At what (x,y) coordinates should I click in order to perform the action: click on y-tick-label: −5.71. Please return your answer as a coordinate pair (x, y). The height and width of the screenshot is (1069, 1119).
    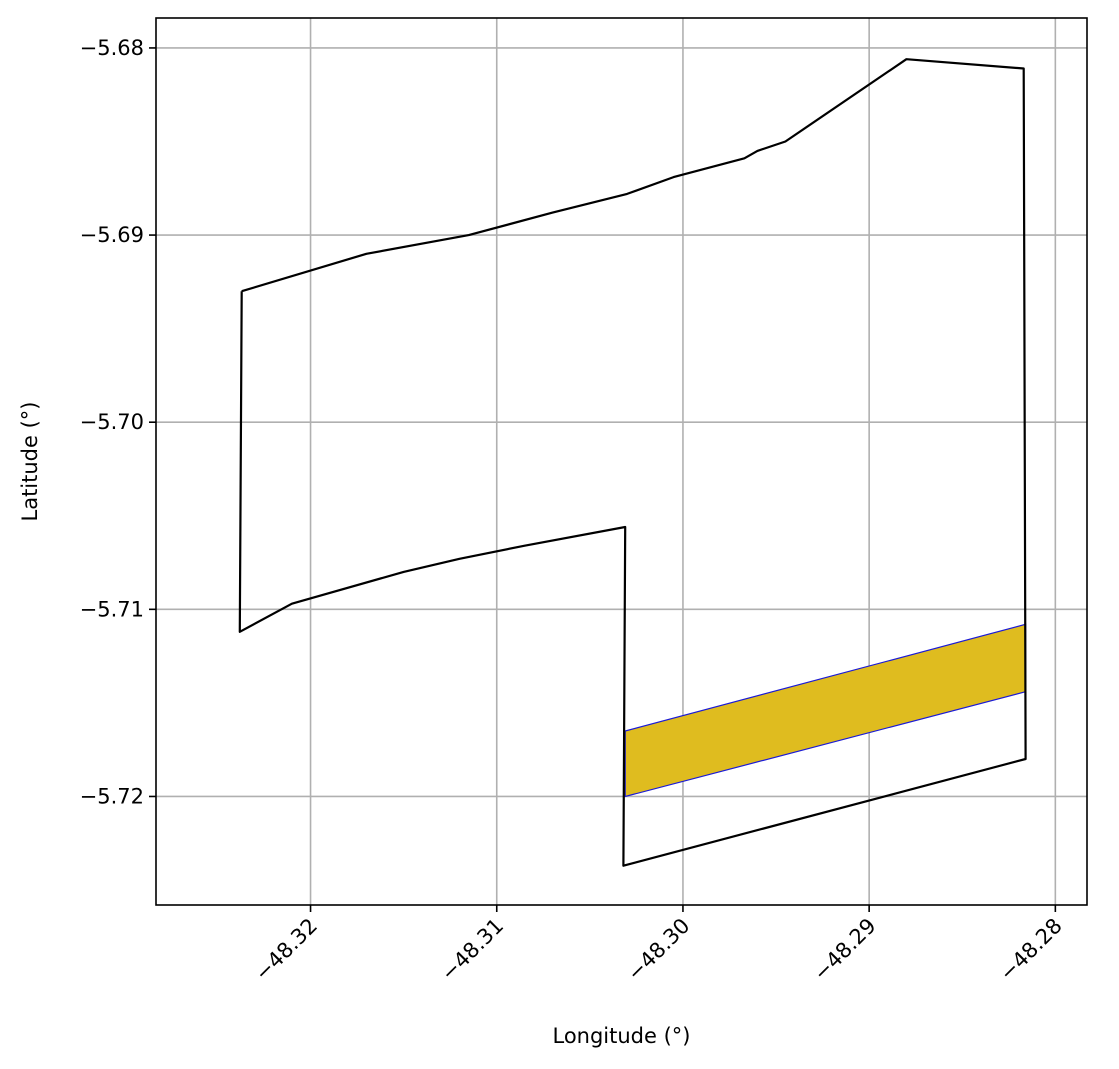
    Looking at the image, I should click on (112, 609).